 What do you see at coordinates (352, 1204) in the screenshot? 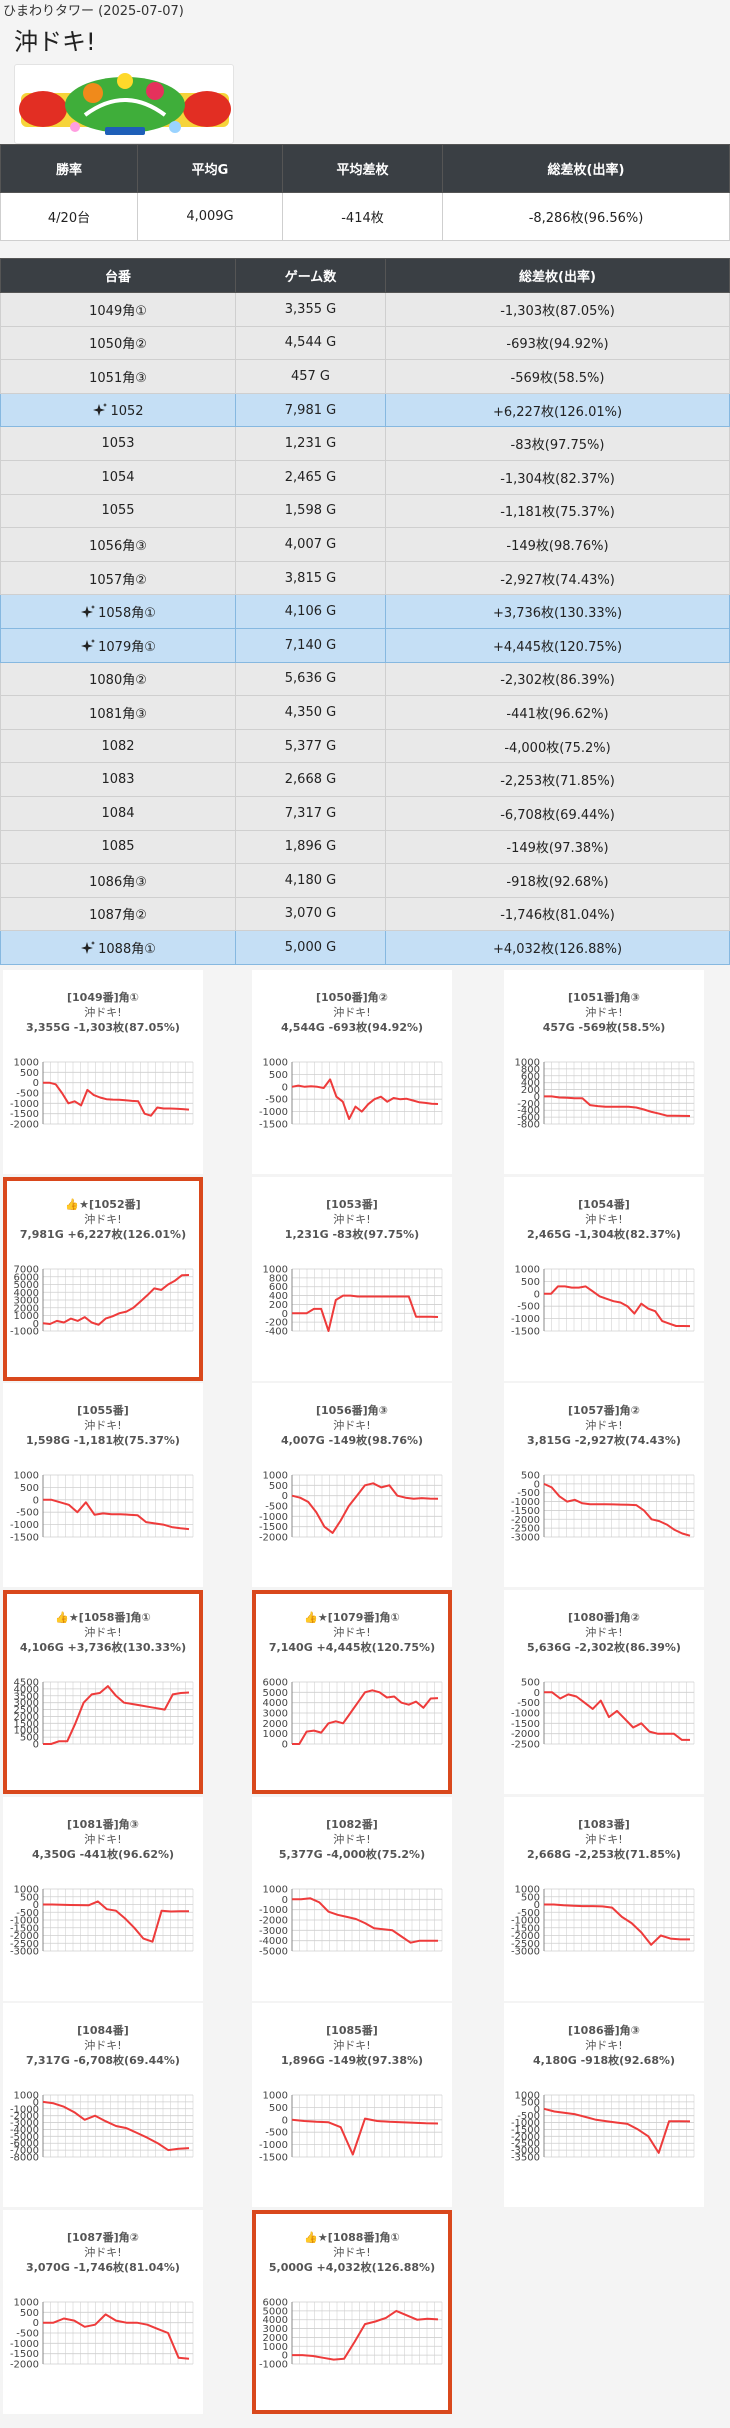
I see `chart-machine-label: [1053番]` at bounding box center [352, 1204].